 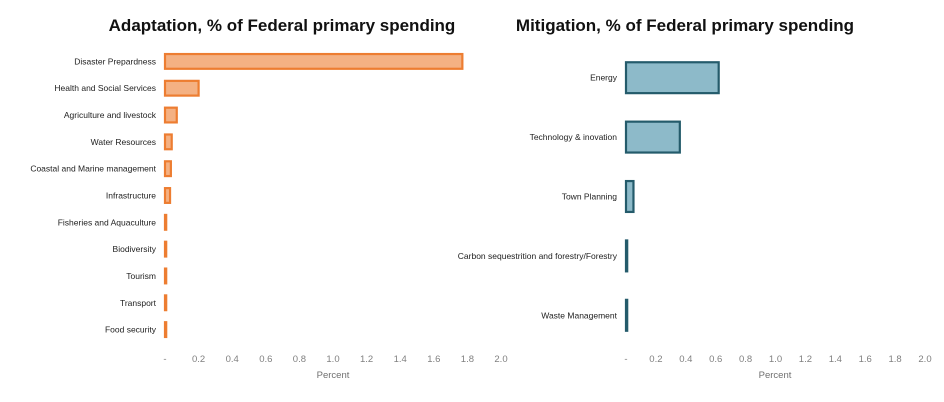 What do you see at coordinates (574, 137) in the screenshot?
I see `category-label: Technology & inovation` at bounding box center [574, 137].